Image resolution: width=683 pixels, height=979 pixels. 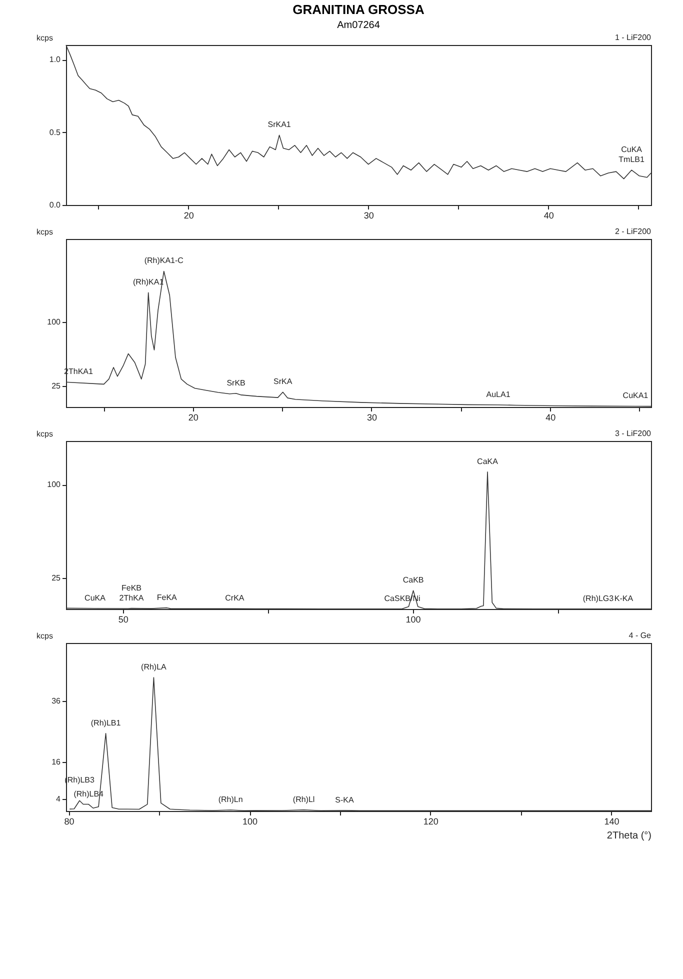 I want to click on x-axis-title: 2Theta (°), so click(x=629, y=836).